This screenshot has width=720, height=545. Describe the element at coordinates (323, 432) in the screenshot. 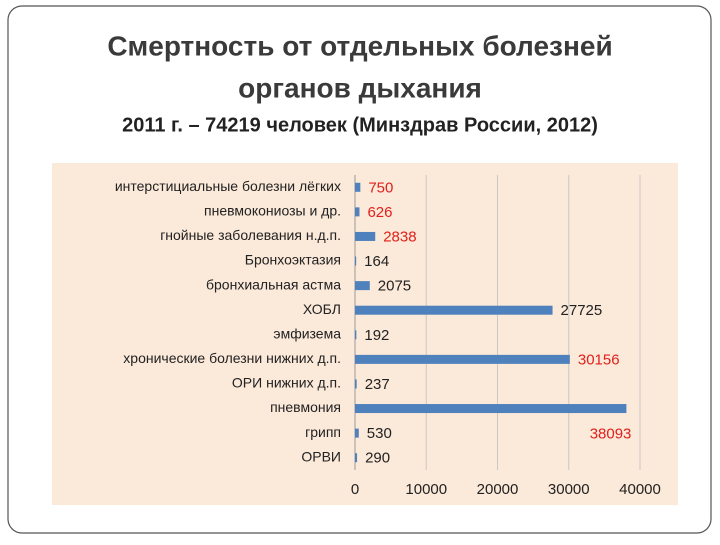

I see `y-tick-label: грипп` at that location.